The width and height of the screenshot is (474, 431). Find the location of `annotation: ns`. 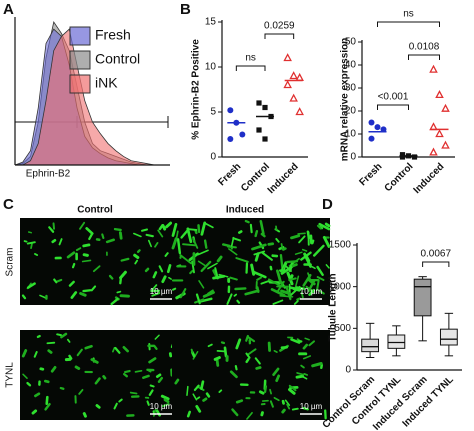

annotation: ns is located at coordinates (250, 58).